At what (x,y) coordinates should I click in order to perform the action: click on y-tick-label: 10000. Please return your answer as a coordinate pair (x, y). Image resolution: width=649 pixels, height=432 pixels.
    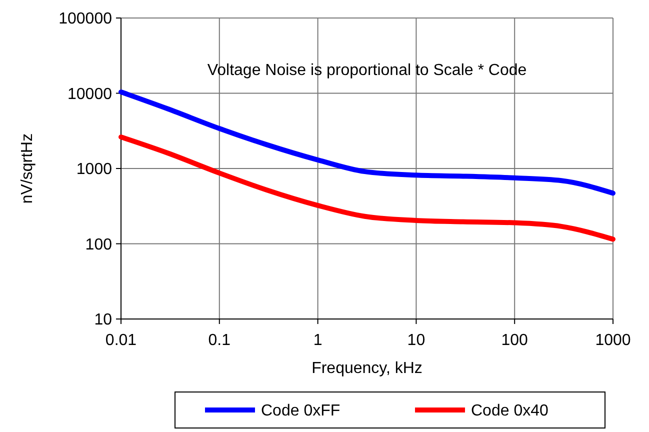
    Looking at the image, I should click on (90, 94).